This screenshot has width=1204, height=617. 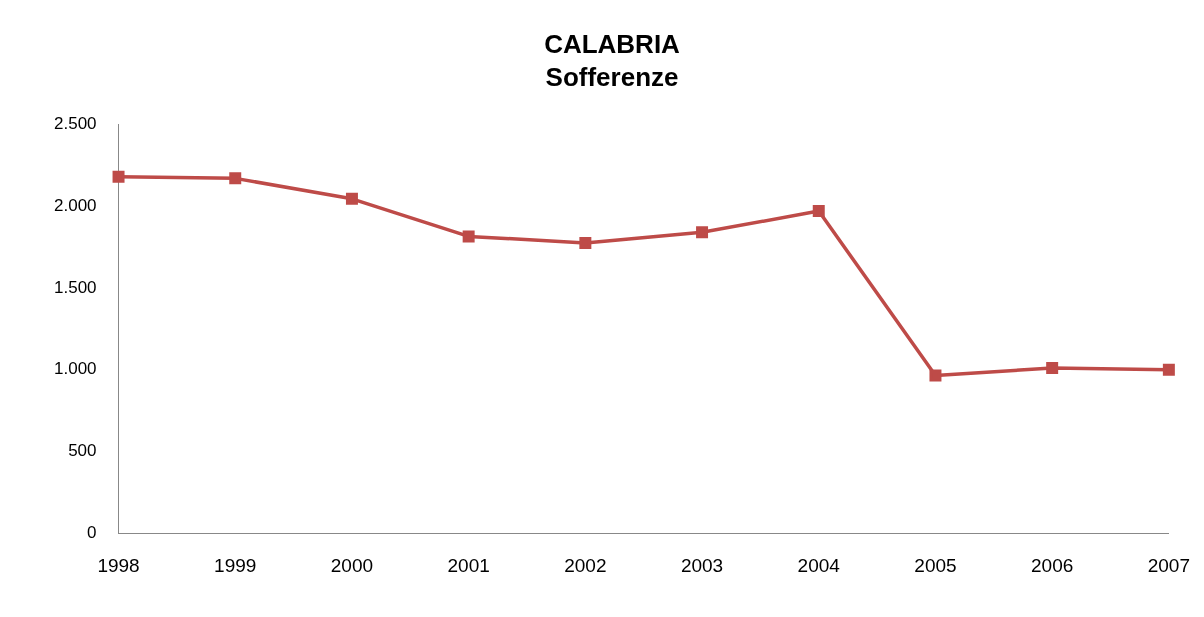 I want to click on y-tick-label: 0, so click(x=92, y=532).